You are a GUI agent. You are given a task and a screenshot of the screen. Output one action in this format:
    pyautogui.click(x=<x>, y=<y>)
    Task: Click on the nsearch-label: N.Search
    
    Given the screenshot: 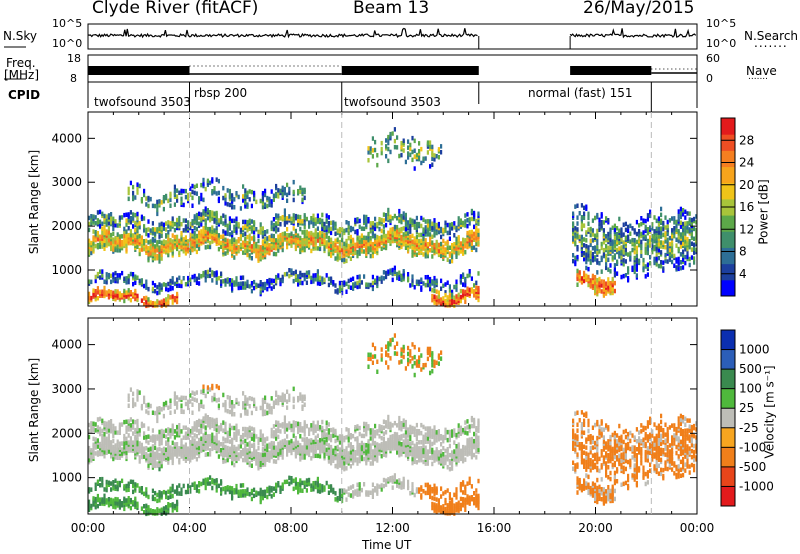 What is the action you would take?
    pyautogui.click(x=771, y=36)
    